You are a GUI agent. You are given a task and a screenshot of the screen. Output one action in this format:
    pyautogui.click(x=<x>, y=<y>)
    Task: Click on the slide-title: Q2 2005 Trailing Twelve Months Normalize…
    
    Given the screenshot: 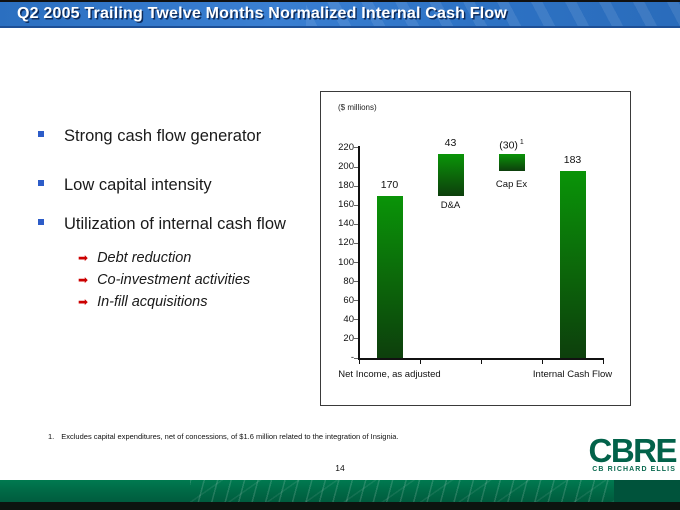 What is the action you would take?
    pyautogui.click(x=262, y=13)
    